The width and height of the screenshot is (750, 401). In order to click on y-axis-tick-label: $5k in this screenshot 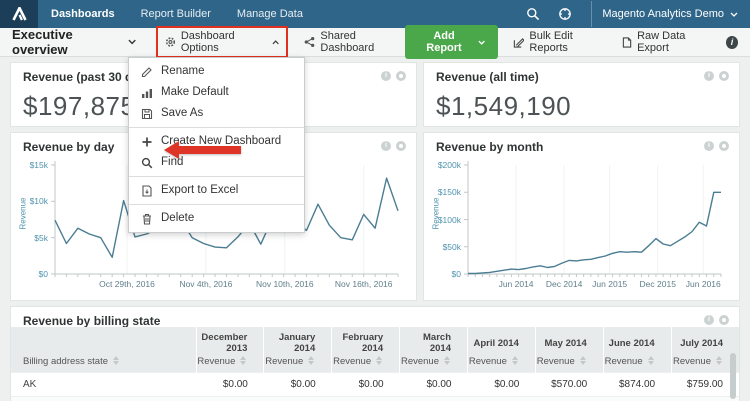, I will do `click(41, 237)`.